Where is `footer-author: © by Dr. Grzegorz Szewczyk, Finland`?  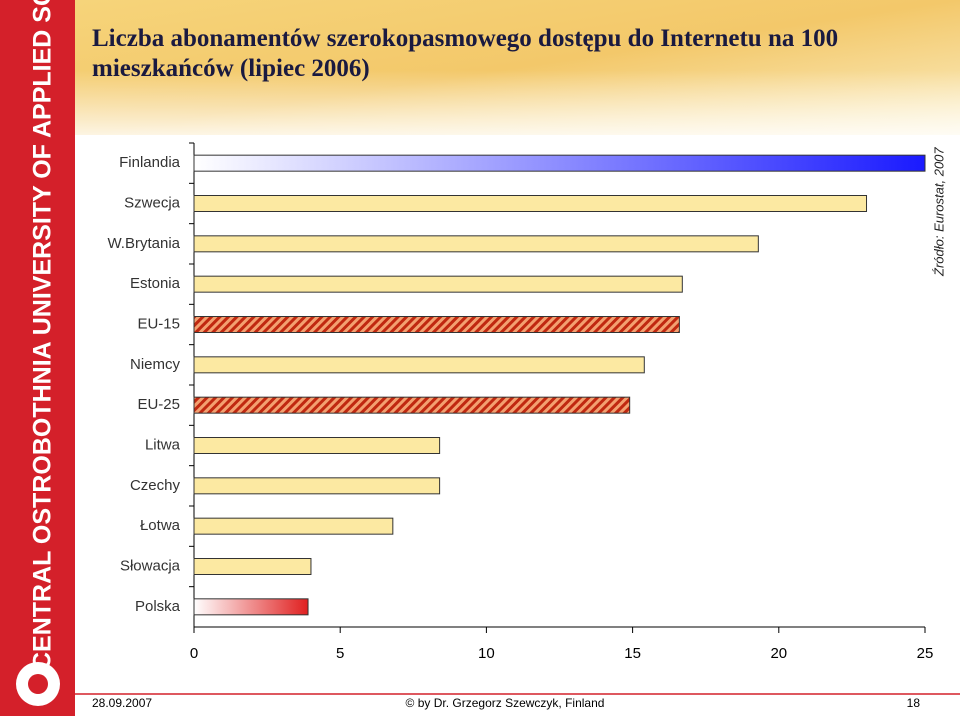 footer-author: © by Dr. Grzegorz Szewczyk, Finland is located at coordinates (505, 703).